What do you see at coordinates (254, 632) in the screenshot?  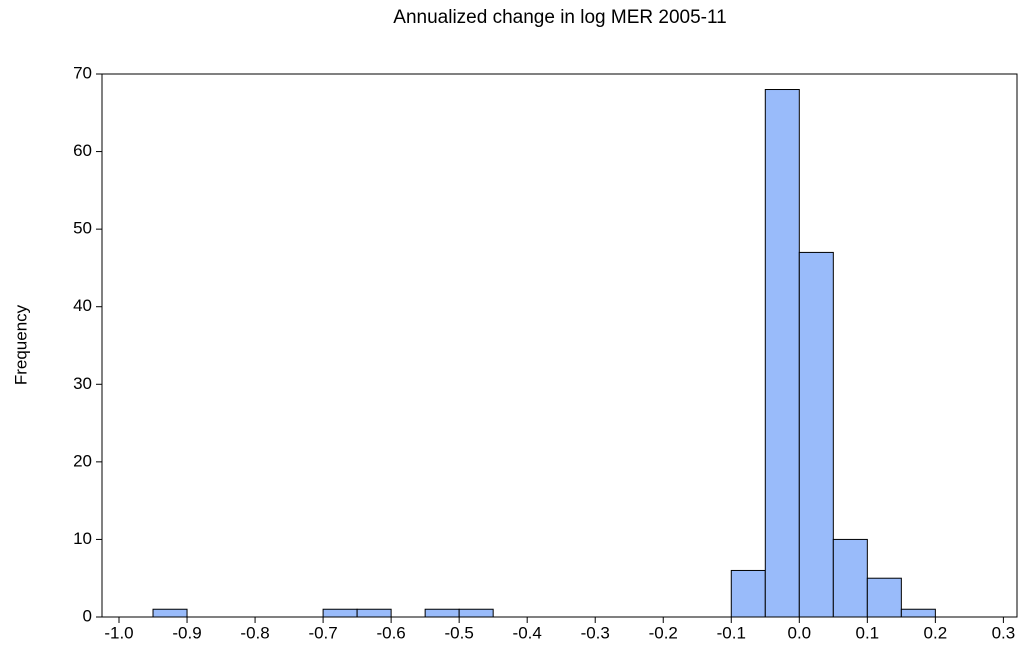 I see `x-tick-label: -0.8` at bounding box center [254, 632].